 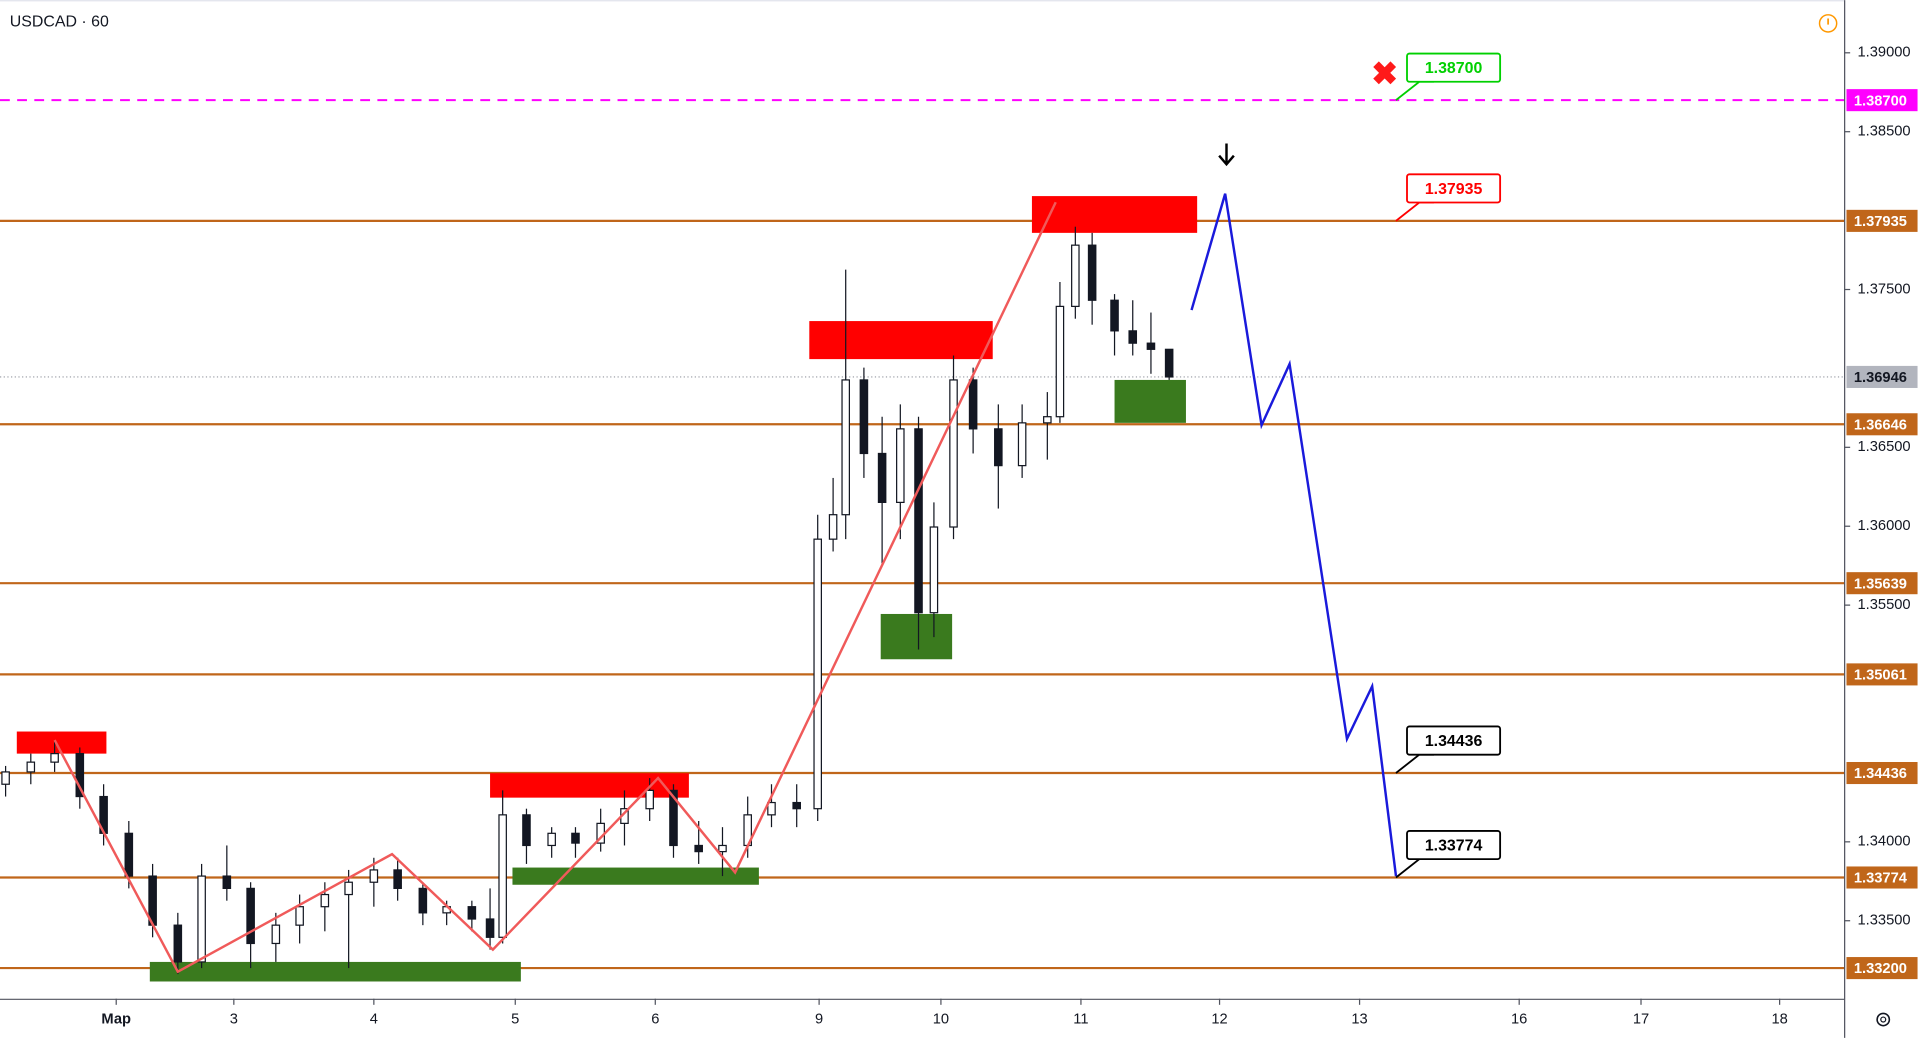 I want to click on callout-label: 1.38700, so click(x=1454, y=68).